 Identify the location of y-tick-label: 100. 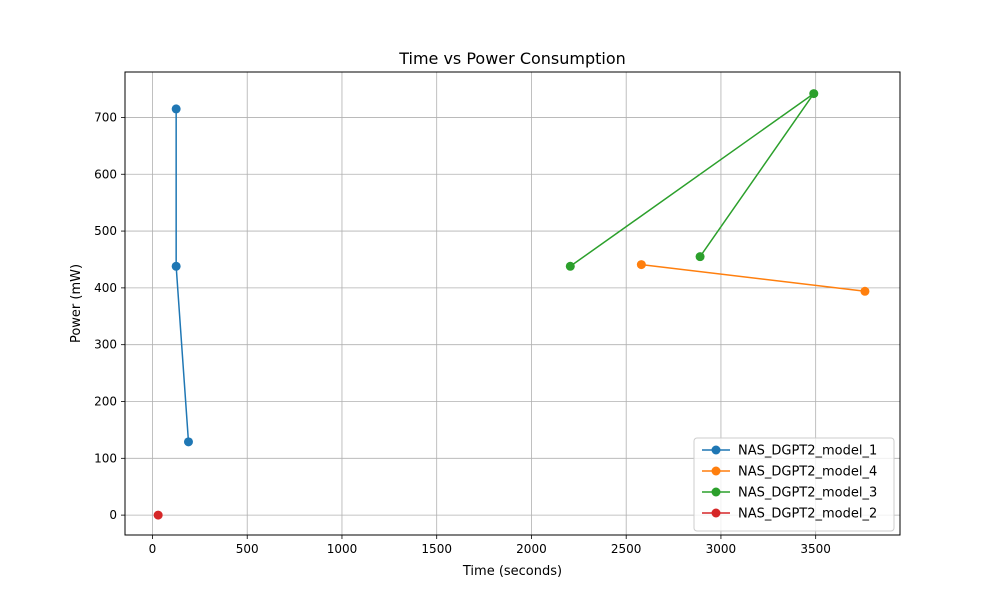
(105, 458).